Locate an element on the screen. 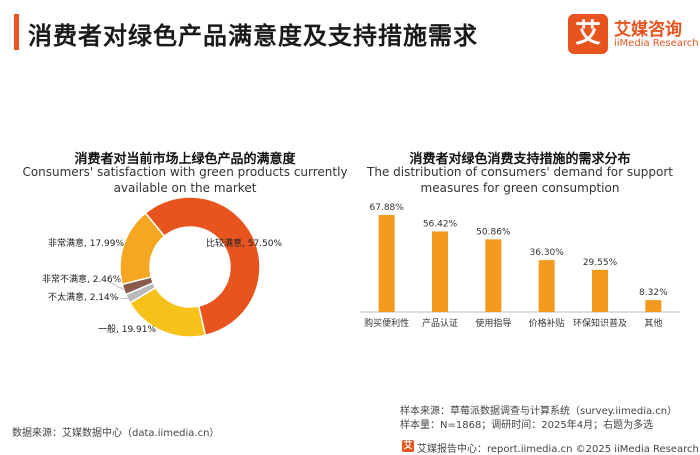  bar-category-label-5: 其他 is located at coordinates (653, 323).